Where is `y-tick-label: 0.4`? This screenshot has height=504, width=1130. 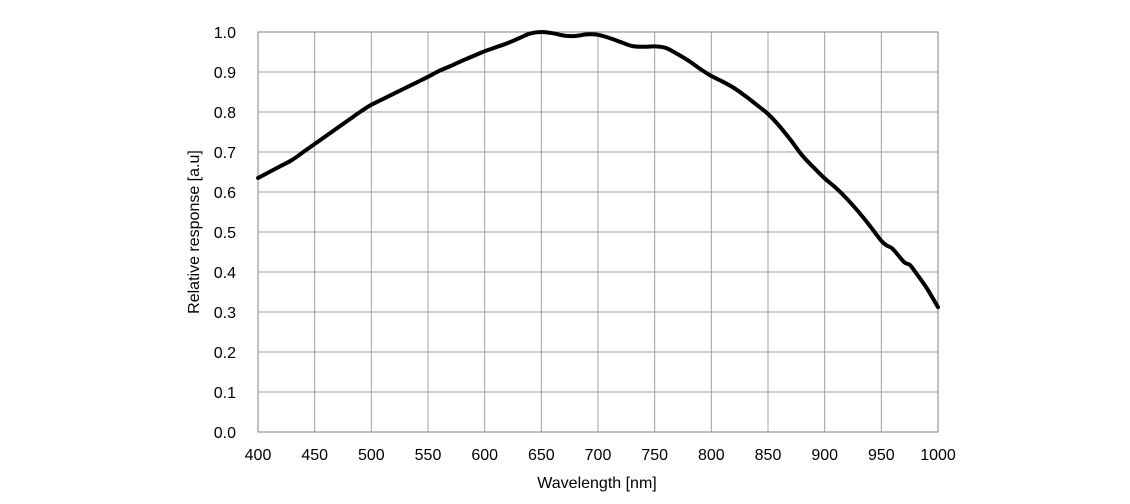
y-tick-label: 0.4 is located at coordinates (225, 273).